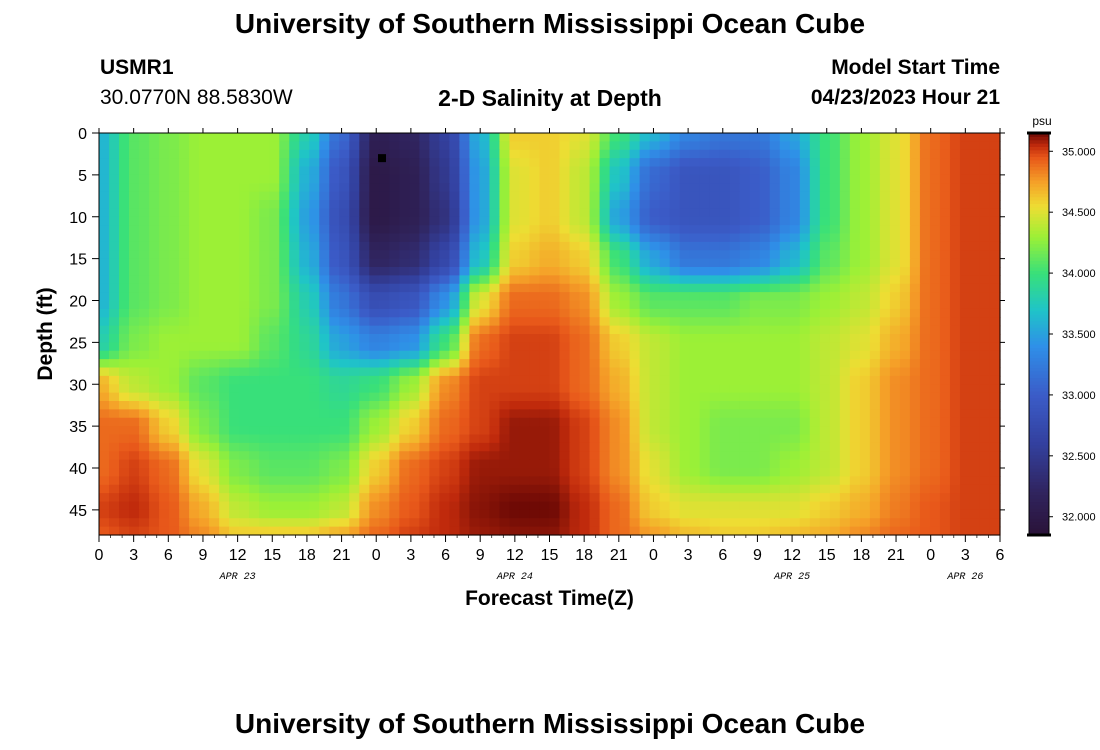  I want to click on x-tick-label: 0, so click(653, 555).